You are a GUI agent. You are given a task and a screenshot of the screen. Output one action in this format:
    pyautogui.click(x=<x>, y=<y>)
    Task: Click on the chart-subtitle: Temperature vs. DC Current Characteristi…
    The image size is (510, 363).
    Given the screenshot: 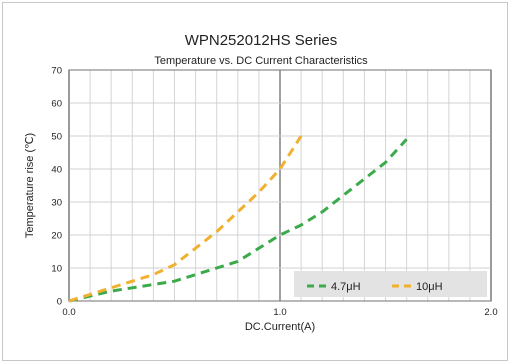 What is the action you would take?
    pyautogui.click(x=261, y=61)
    